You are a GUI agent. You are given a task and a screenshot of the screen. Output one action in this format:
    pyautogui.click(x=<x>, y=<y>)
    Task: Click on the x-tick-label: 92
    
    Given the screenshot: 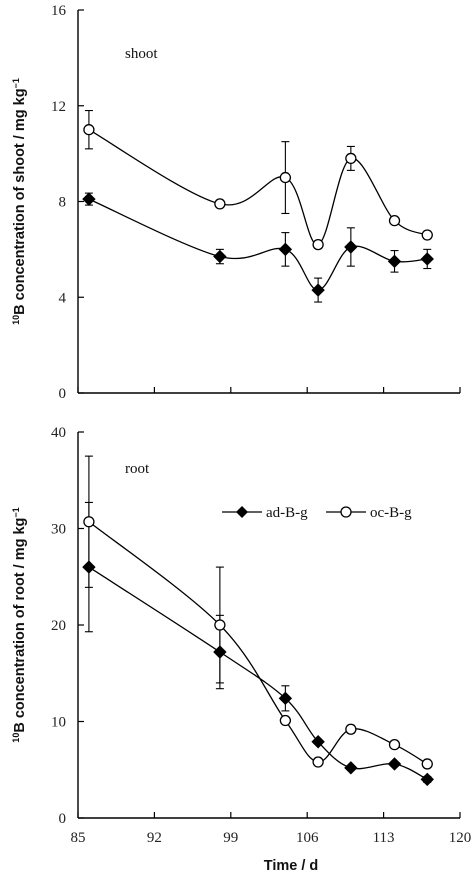 What is the action you would take?
    pyautogui.click(x=154, y=838)
    